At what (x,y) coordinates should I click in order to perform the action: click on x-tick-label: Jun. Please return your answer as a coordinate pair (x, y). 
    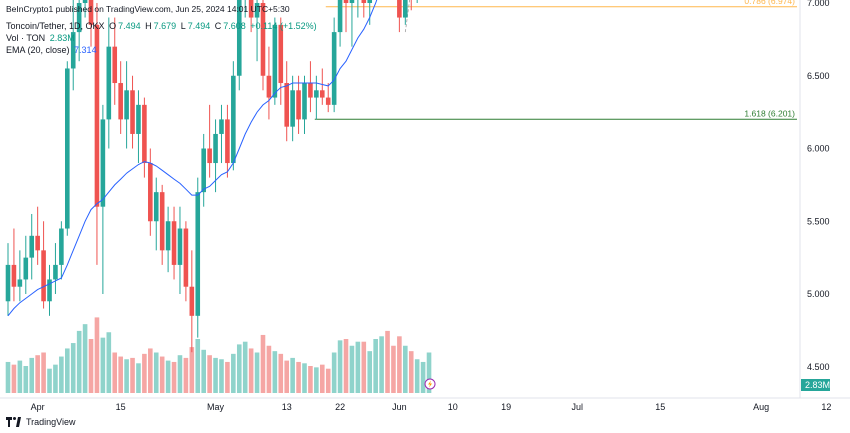
    Looking at the image, I should click on (399, 407).